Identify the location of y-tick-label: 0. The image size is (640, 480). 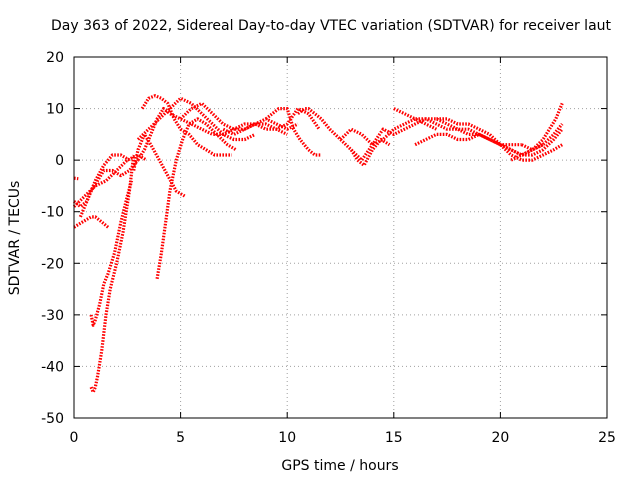
(59, 161).